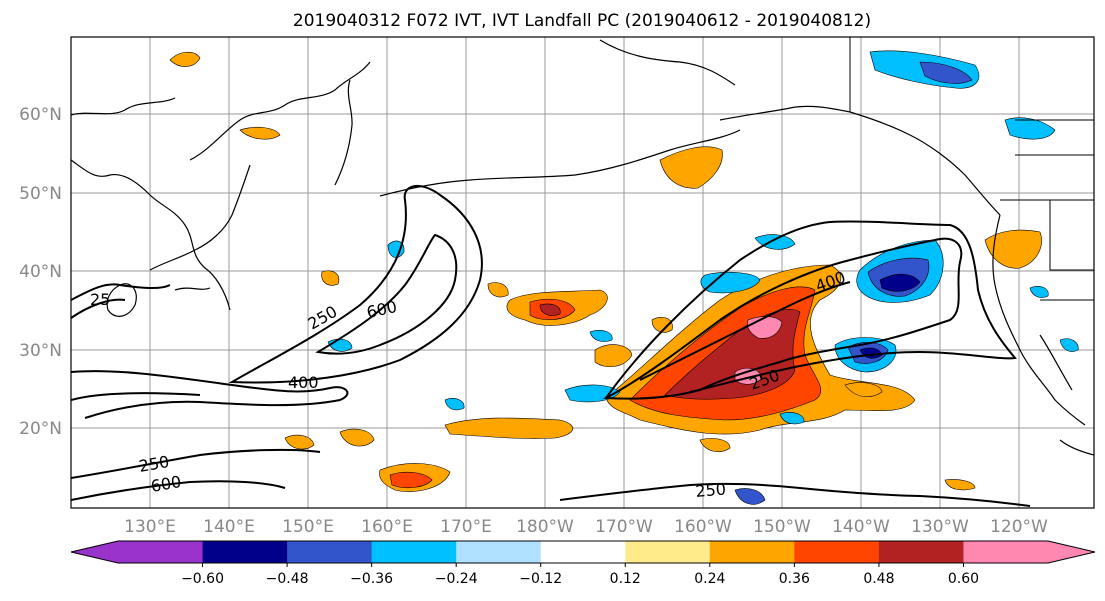 The height and width of the screenshot is (601, 1105). I want to click on lat-label: 40°N, so click(40, 272).